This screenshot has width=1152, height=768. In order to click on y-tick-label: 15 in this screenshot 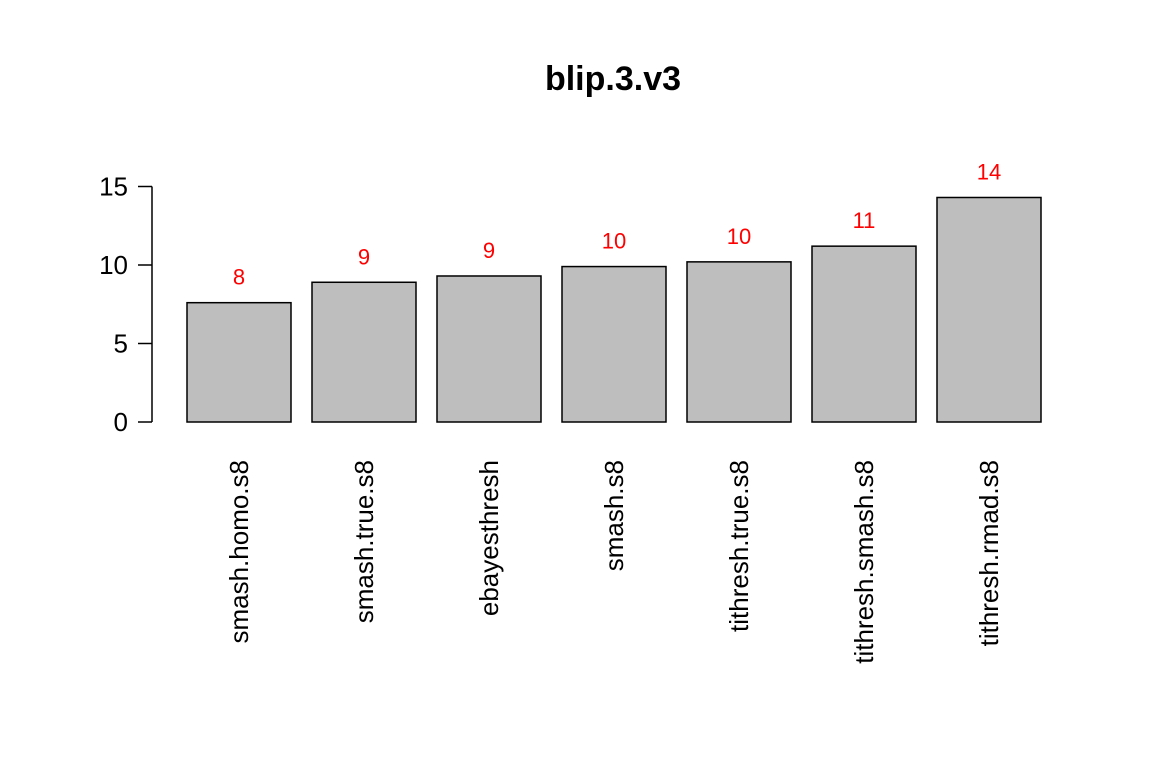, I will do `click(113, 187)`.